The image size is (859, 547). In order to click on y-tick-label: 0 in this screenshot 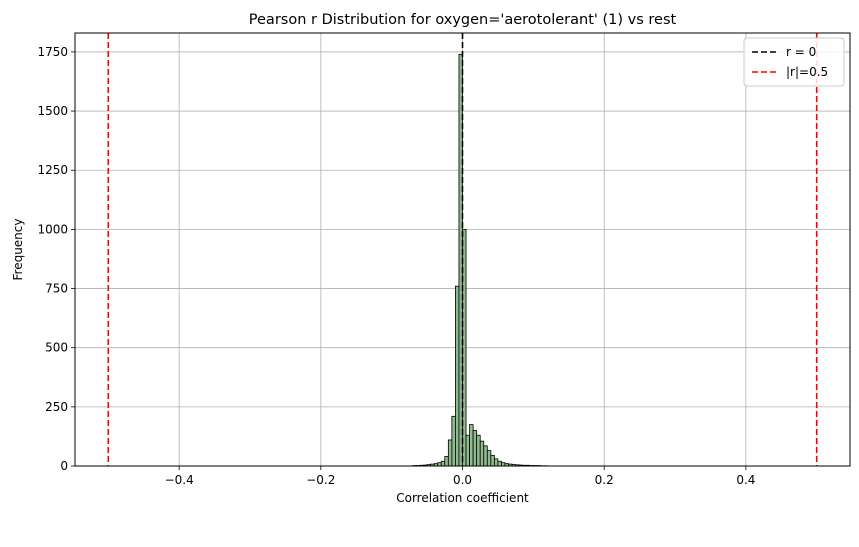, I will do `click(64, 466)`.